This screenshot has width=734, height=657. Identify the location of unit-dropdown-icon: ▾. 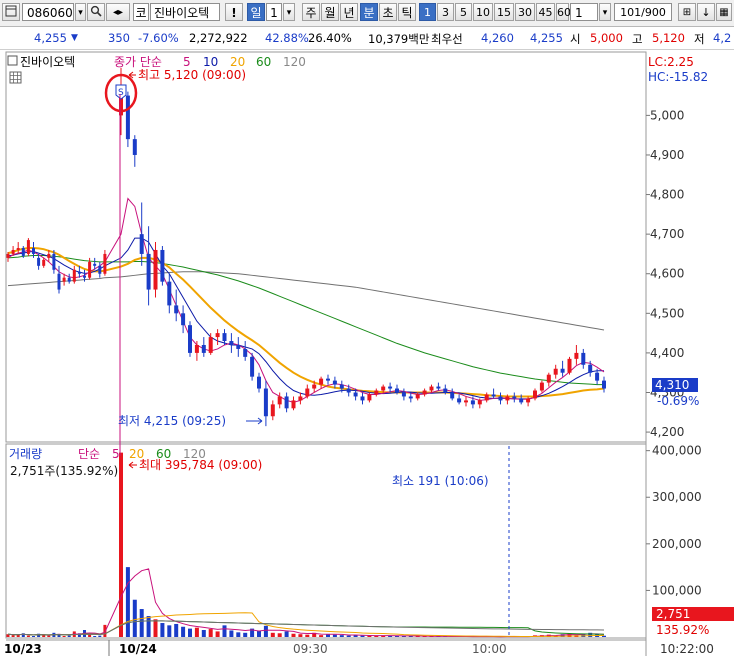
(605, 12).